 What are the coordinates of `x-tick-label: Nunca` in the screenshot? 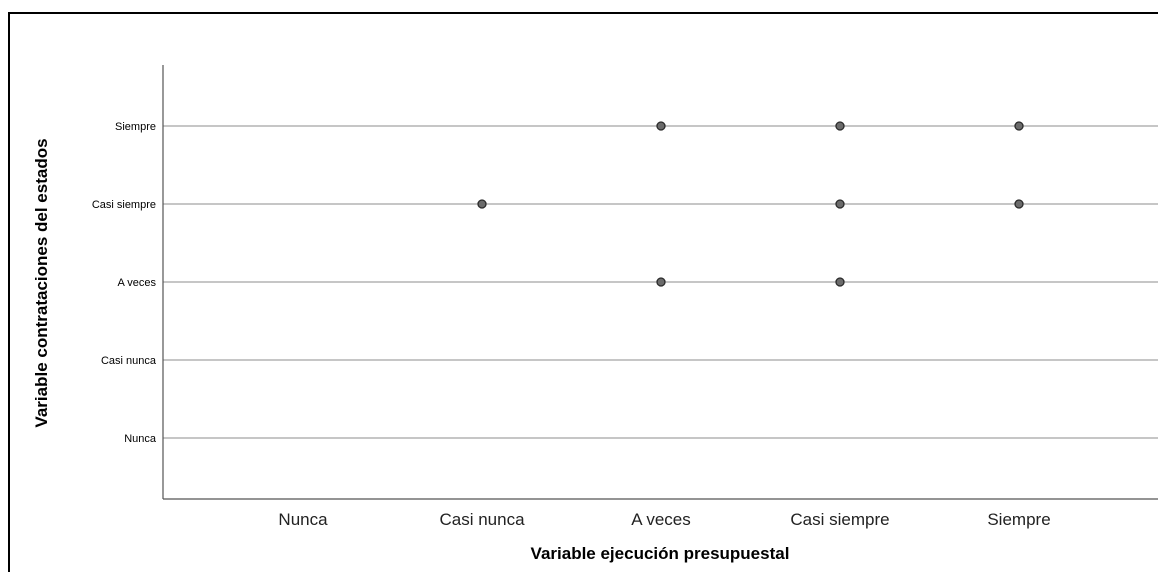 It's located at (303, 519).